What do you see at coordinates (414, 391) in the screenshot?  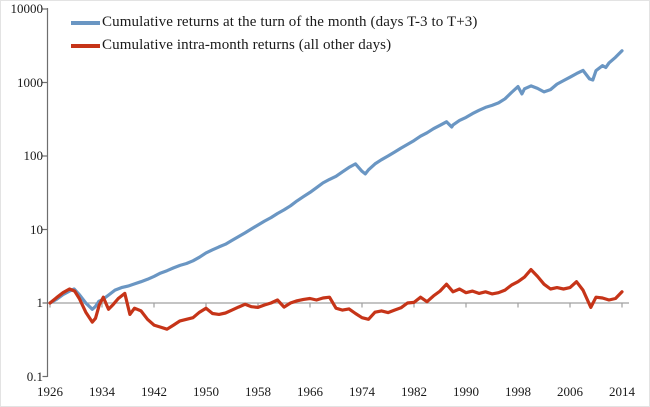 I see `x-axis-tick-label: 1982` at bounding box center [414, 391].